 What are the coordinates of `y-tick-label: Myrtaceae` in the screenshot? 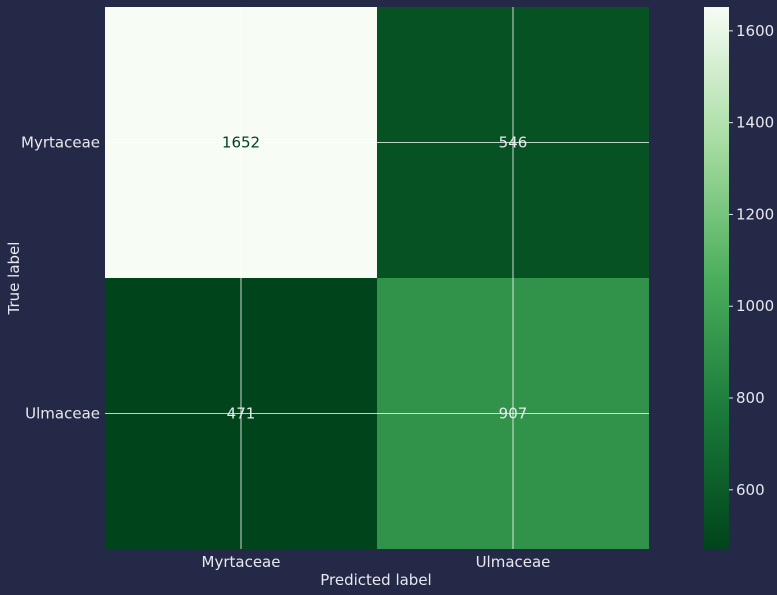 It's located at (60, 143).